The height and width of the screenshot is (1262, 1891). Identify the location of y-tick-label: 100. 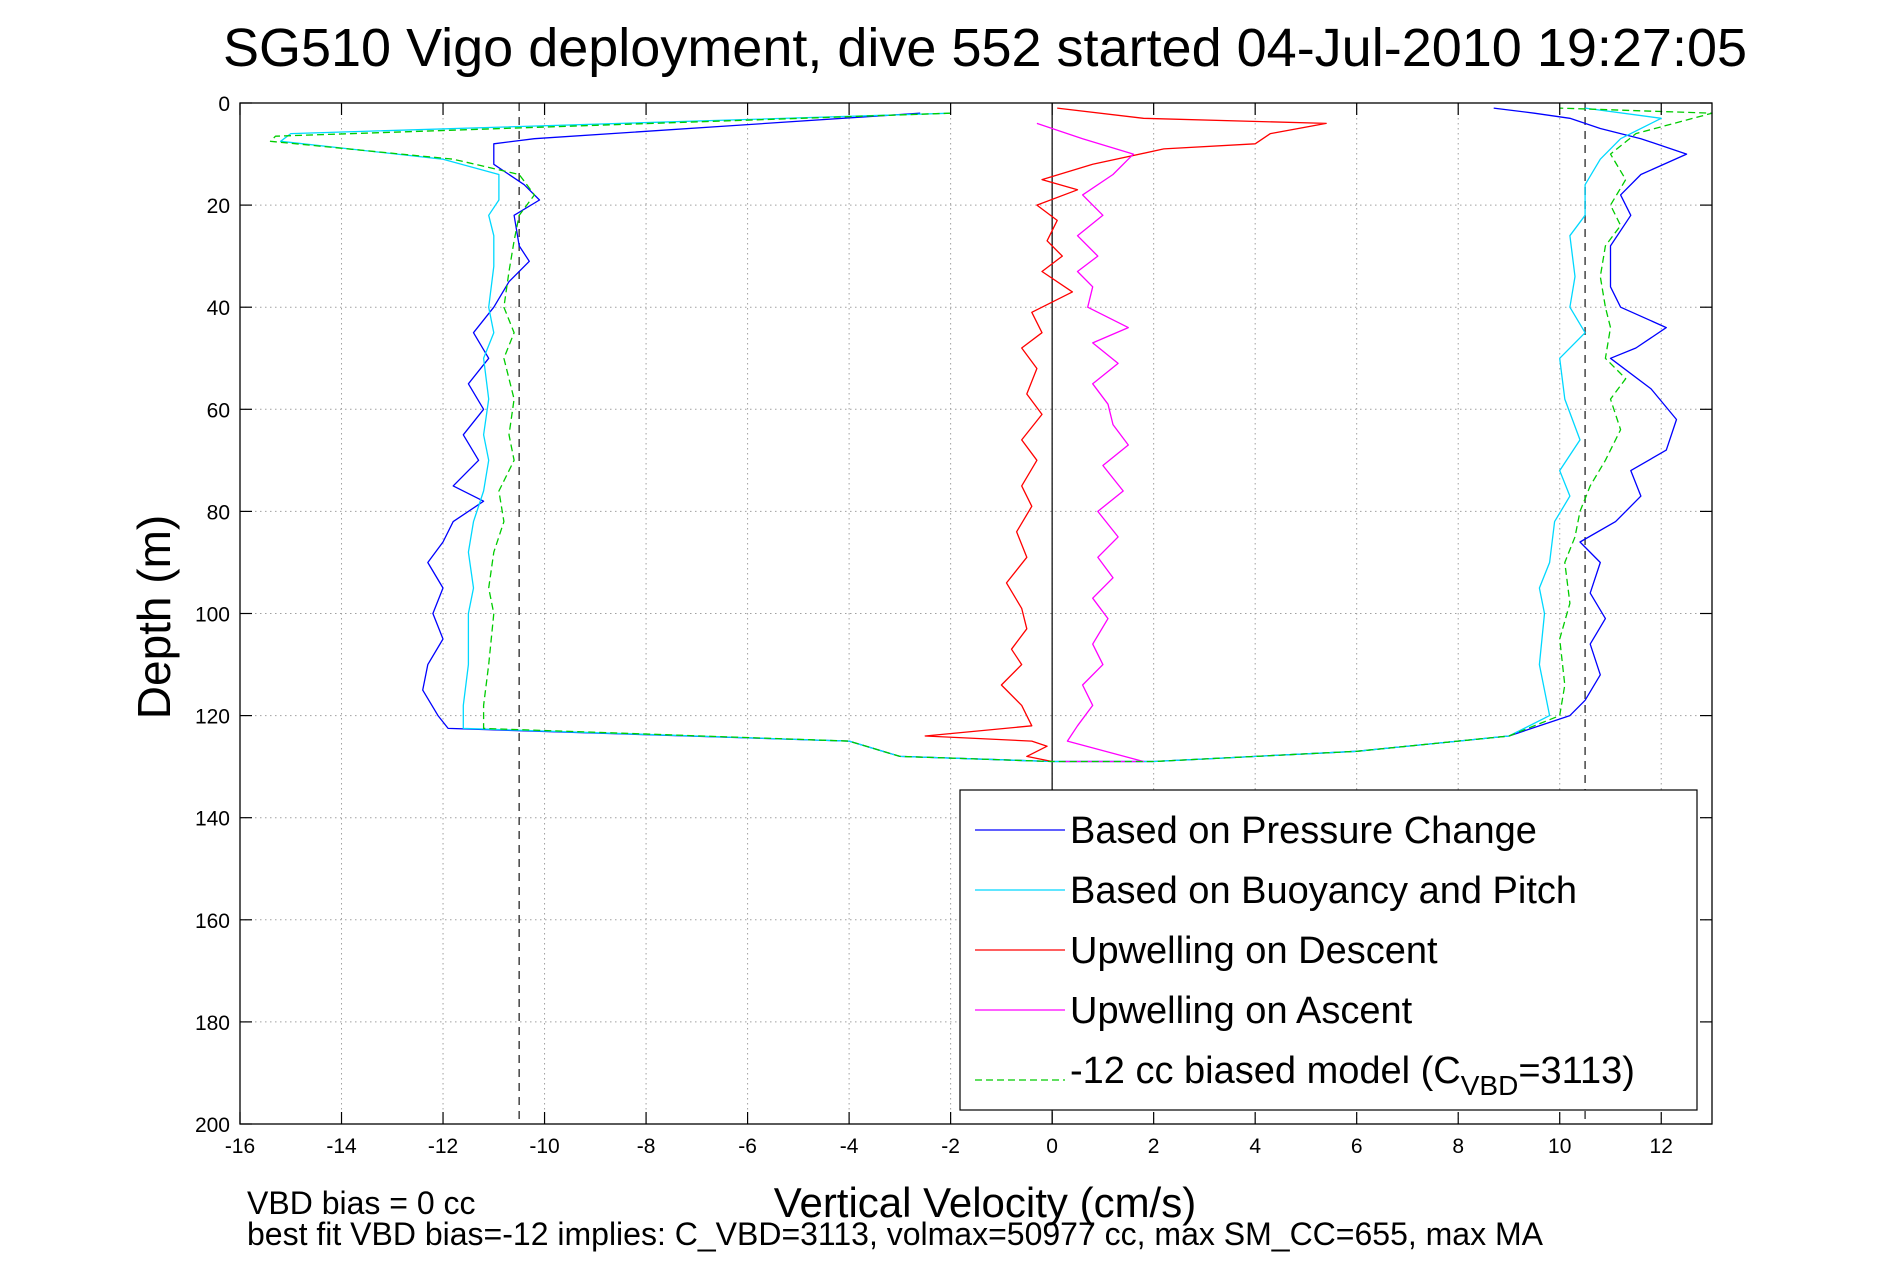
(212, 615).